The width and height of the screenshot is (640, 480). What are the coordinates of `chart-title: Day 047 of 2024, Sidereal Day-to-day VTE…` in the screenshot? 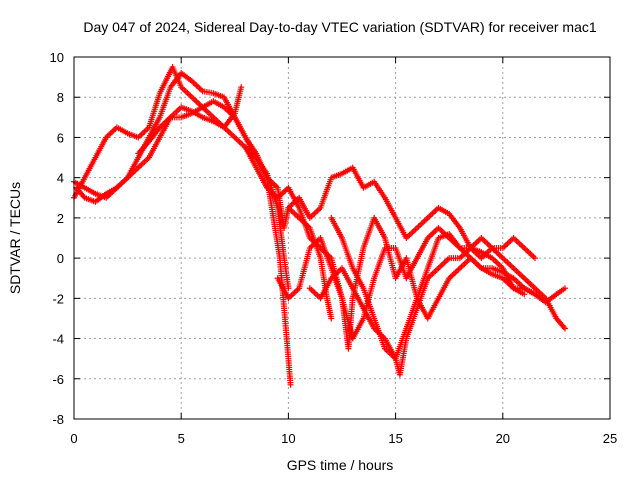 It's located at (339, 27).